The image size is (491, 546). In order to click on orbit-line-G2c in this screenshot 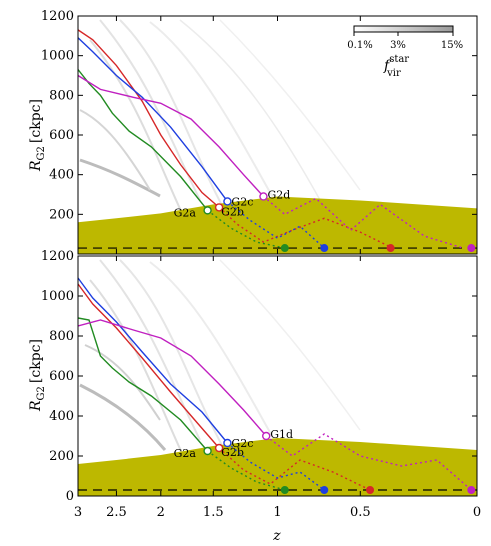, I will do `click(275, 466)`.